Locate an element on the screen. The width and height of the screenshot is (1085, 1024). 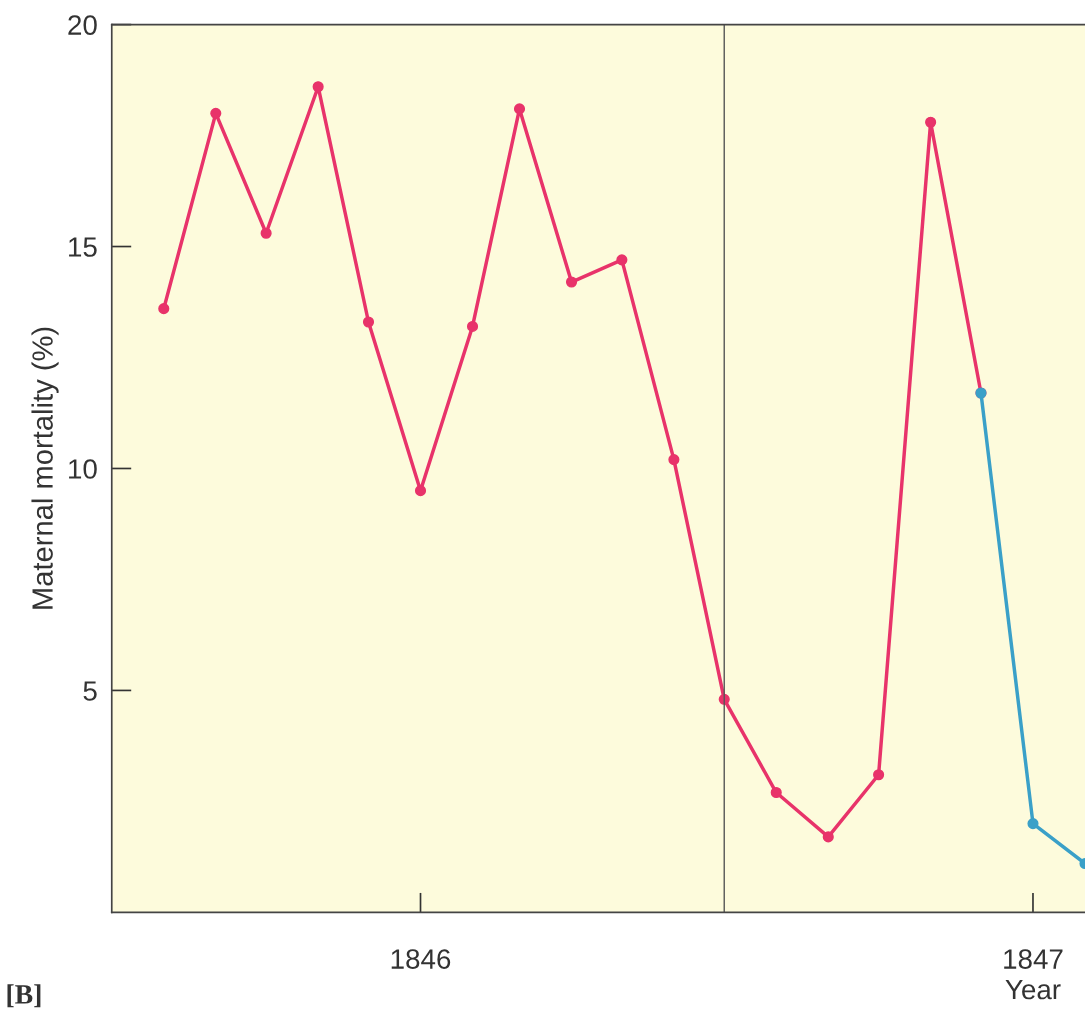
y-tick-label: 15 is located at coordinates (83, 247).